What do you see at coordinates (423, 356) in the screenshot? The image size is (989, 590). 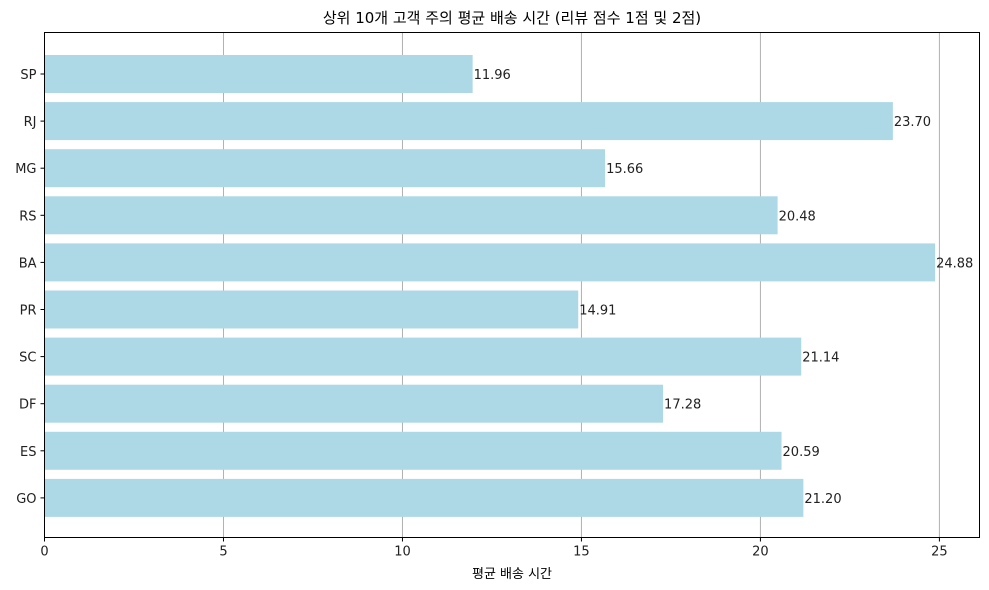 I see `bar-SC` at bounding box center [423, 356].